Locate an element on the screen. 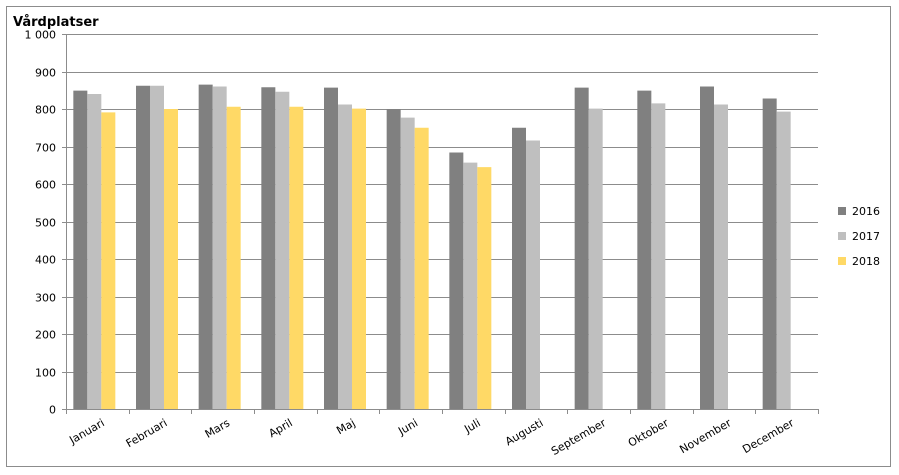  bar-2016-augusti is located at coordinates (519, 268).